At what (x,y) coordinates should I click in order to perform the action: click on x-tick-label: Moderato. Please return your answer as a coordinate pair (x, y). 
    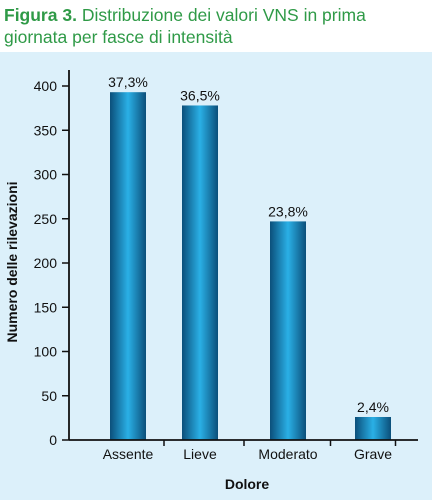
    Looking at the image, I should click on (287, 454).